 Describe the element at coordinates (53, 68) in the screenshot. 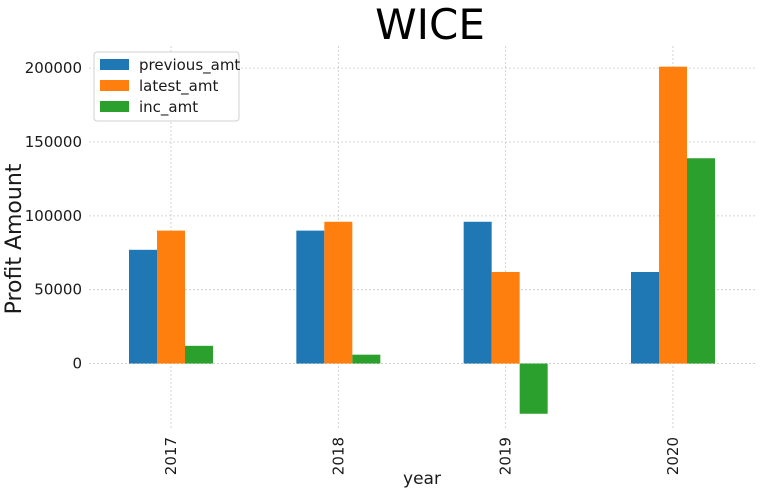

I see `y-tick-label: 200000` at that location.